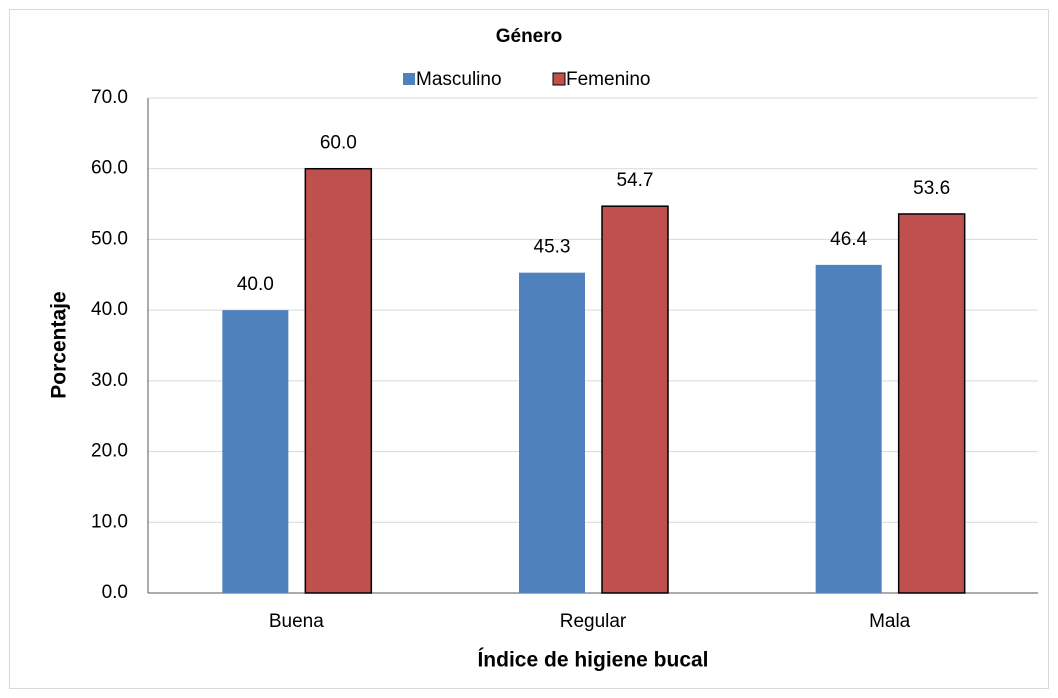  Describe the element at coordinates (109, 97) in the screenshot. I see `y-tick-label: 70.0` at that location.